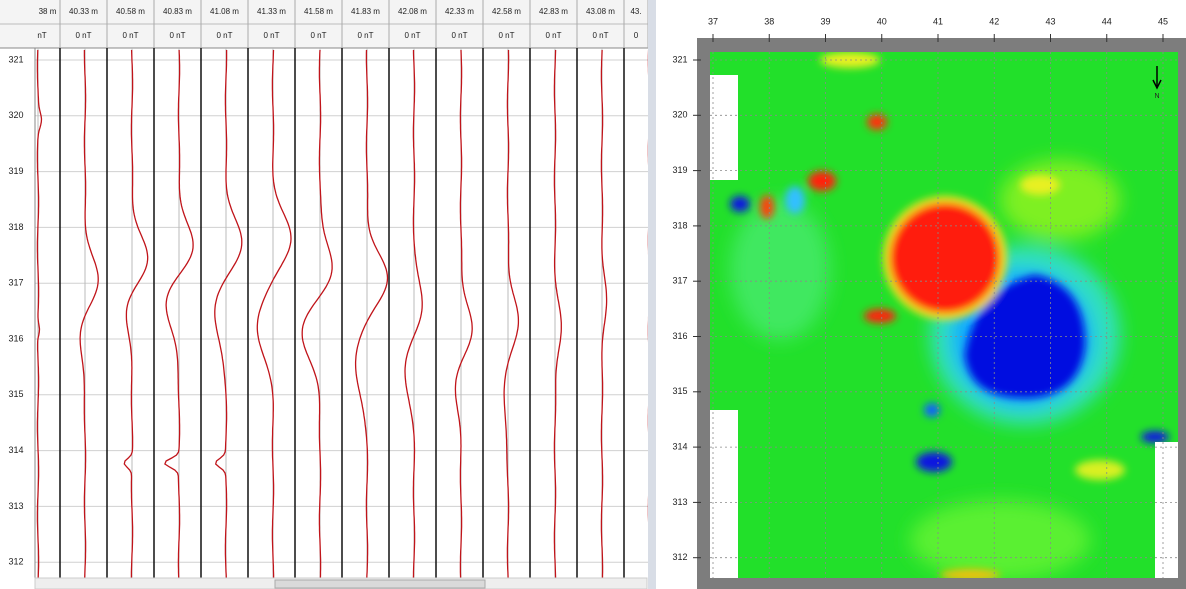  I want to click on x-label: 38, so click(769, 21).